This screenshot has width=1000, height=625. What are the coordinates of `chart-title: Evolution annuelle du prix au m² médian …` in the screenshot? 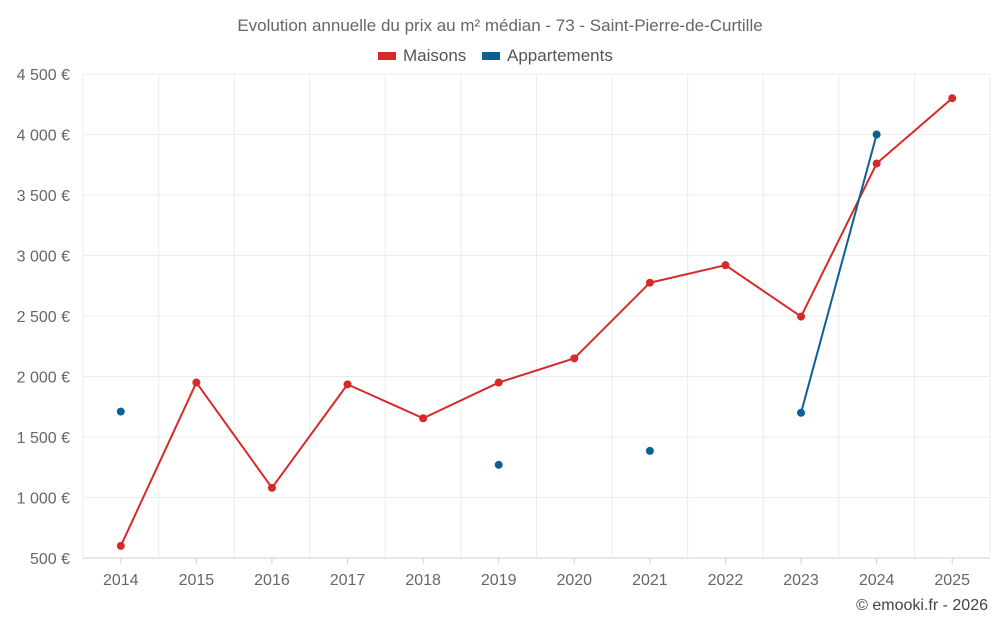 It's located at (499, 25).